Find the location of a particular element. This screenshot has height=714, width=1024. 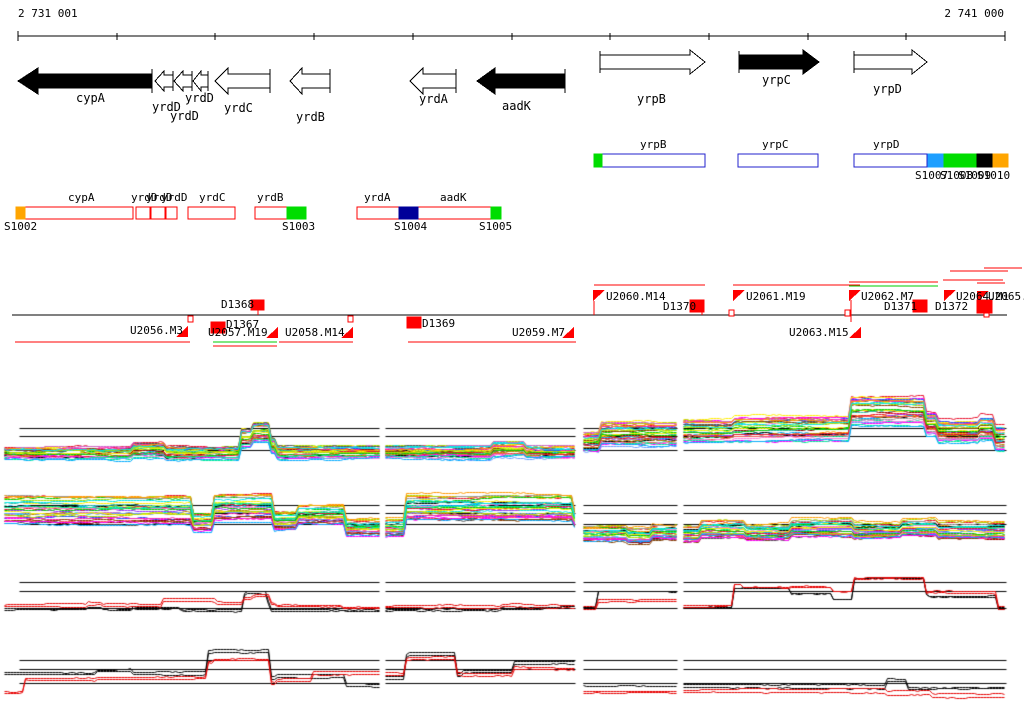

segment-label-S1005: S1005 is located at coordinates (496, 226).